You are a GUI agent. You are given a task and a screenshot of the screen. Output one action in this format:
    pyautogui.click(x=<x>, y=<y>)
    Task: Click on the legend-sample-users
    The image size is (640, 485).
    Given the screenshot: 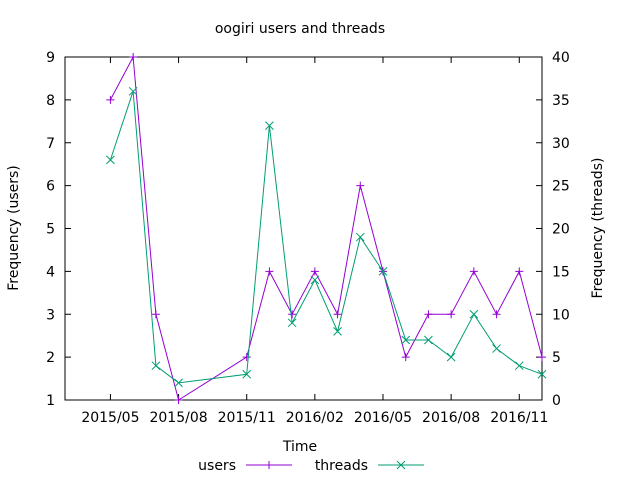 What is the action you would take?
    pyautogui.click(x=269, y=465)
    